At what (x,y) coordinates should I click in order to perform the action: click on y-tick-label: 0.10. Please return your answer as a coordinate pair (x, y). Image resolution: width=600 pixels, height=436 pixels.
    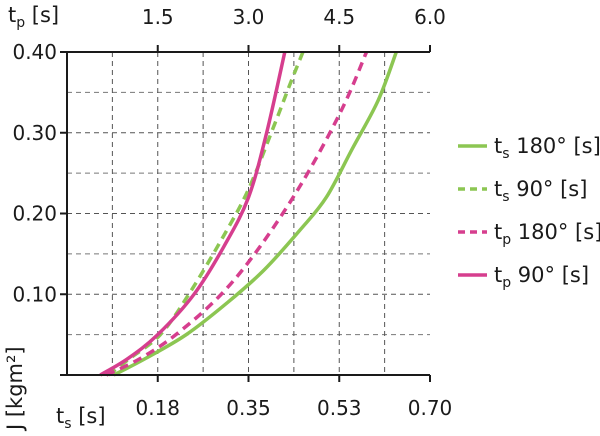
    Looking at the image, I should click on (34, 294).